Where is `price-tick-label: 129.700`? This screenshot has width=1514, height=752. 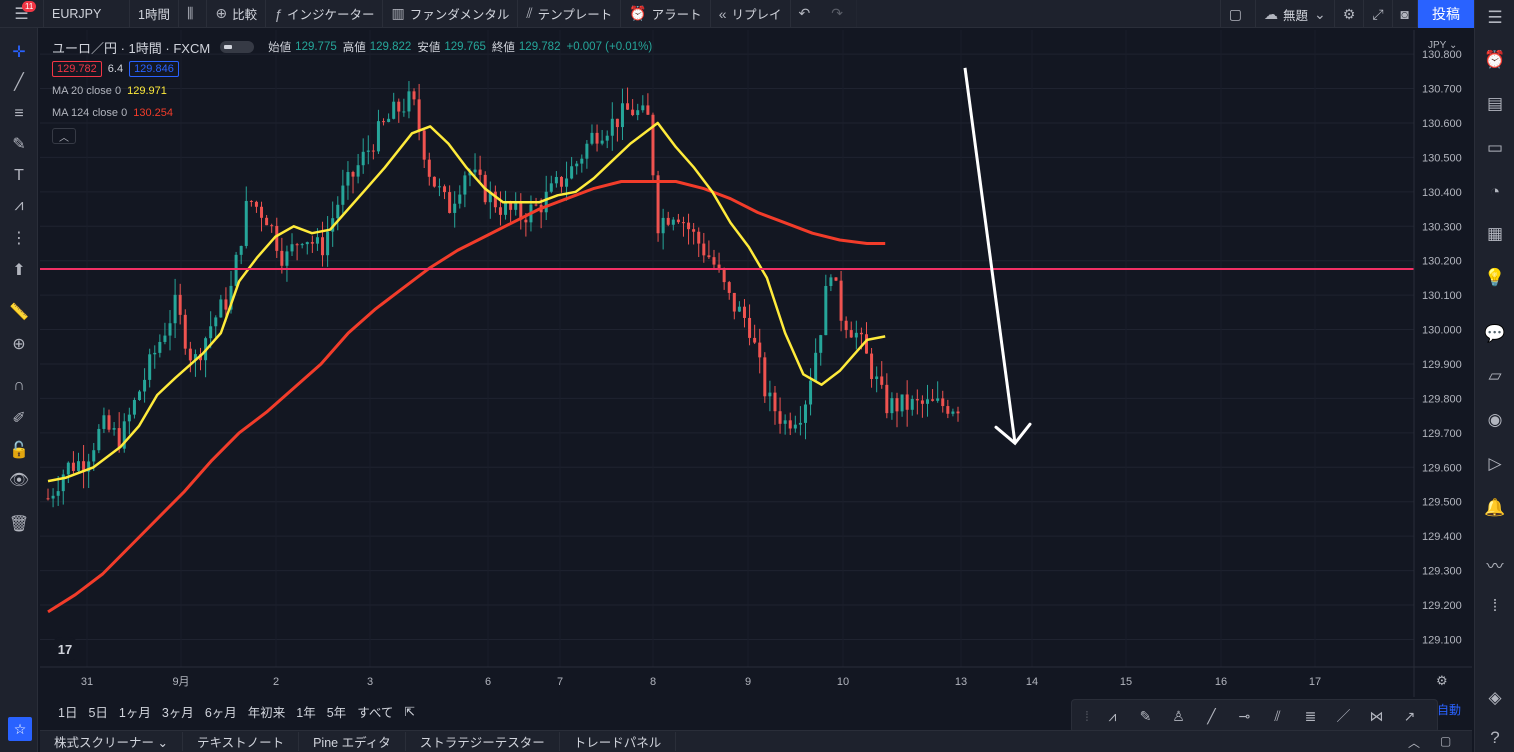 price-tick-label: 129.700 is located at coordinates (1442, 434).